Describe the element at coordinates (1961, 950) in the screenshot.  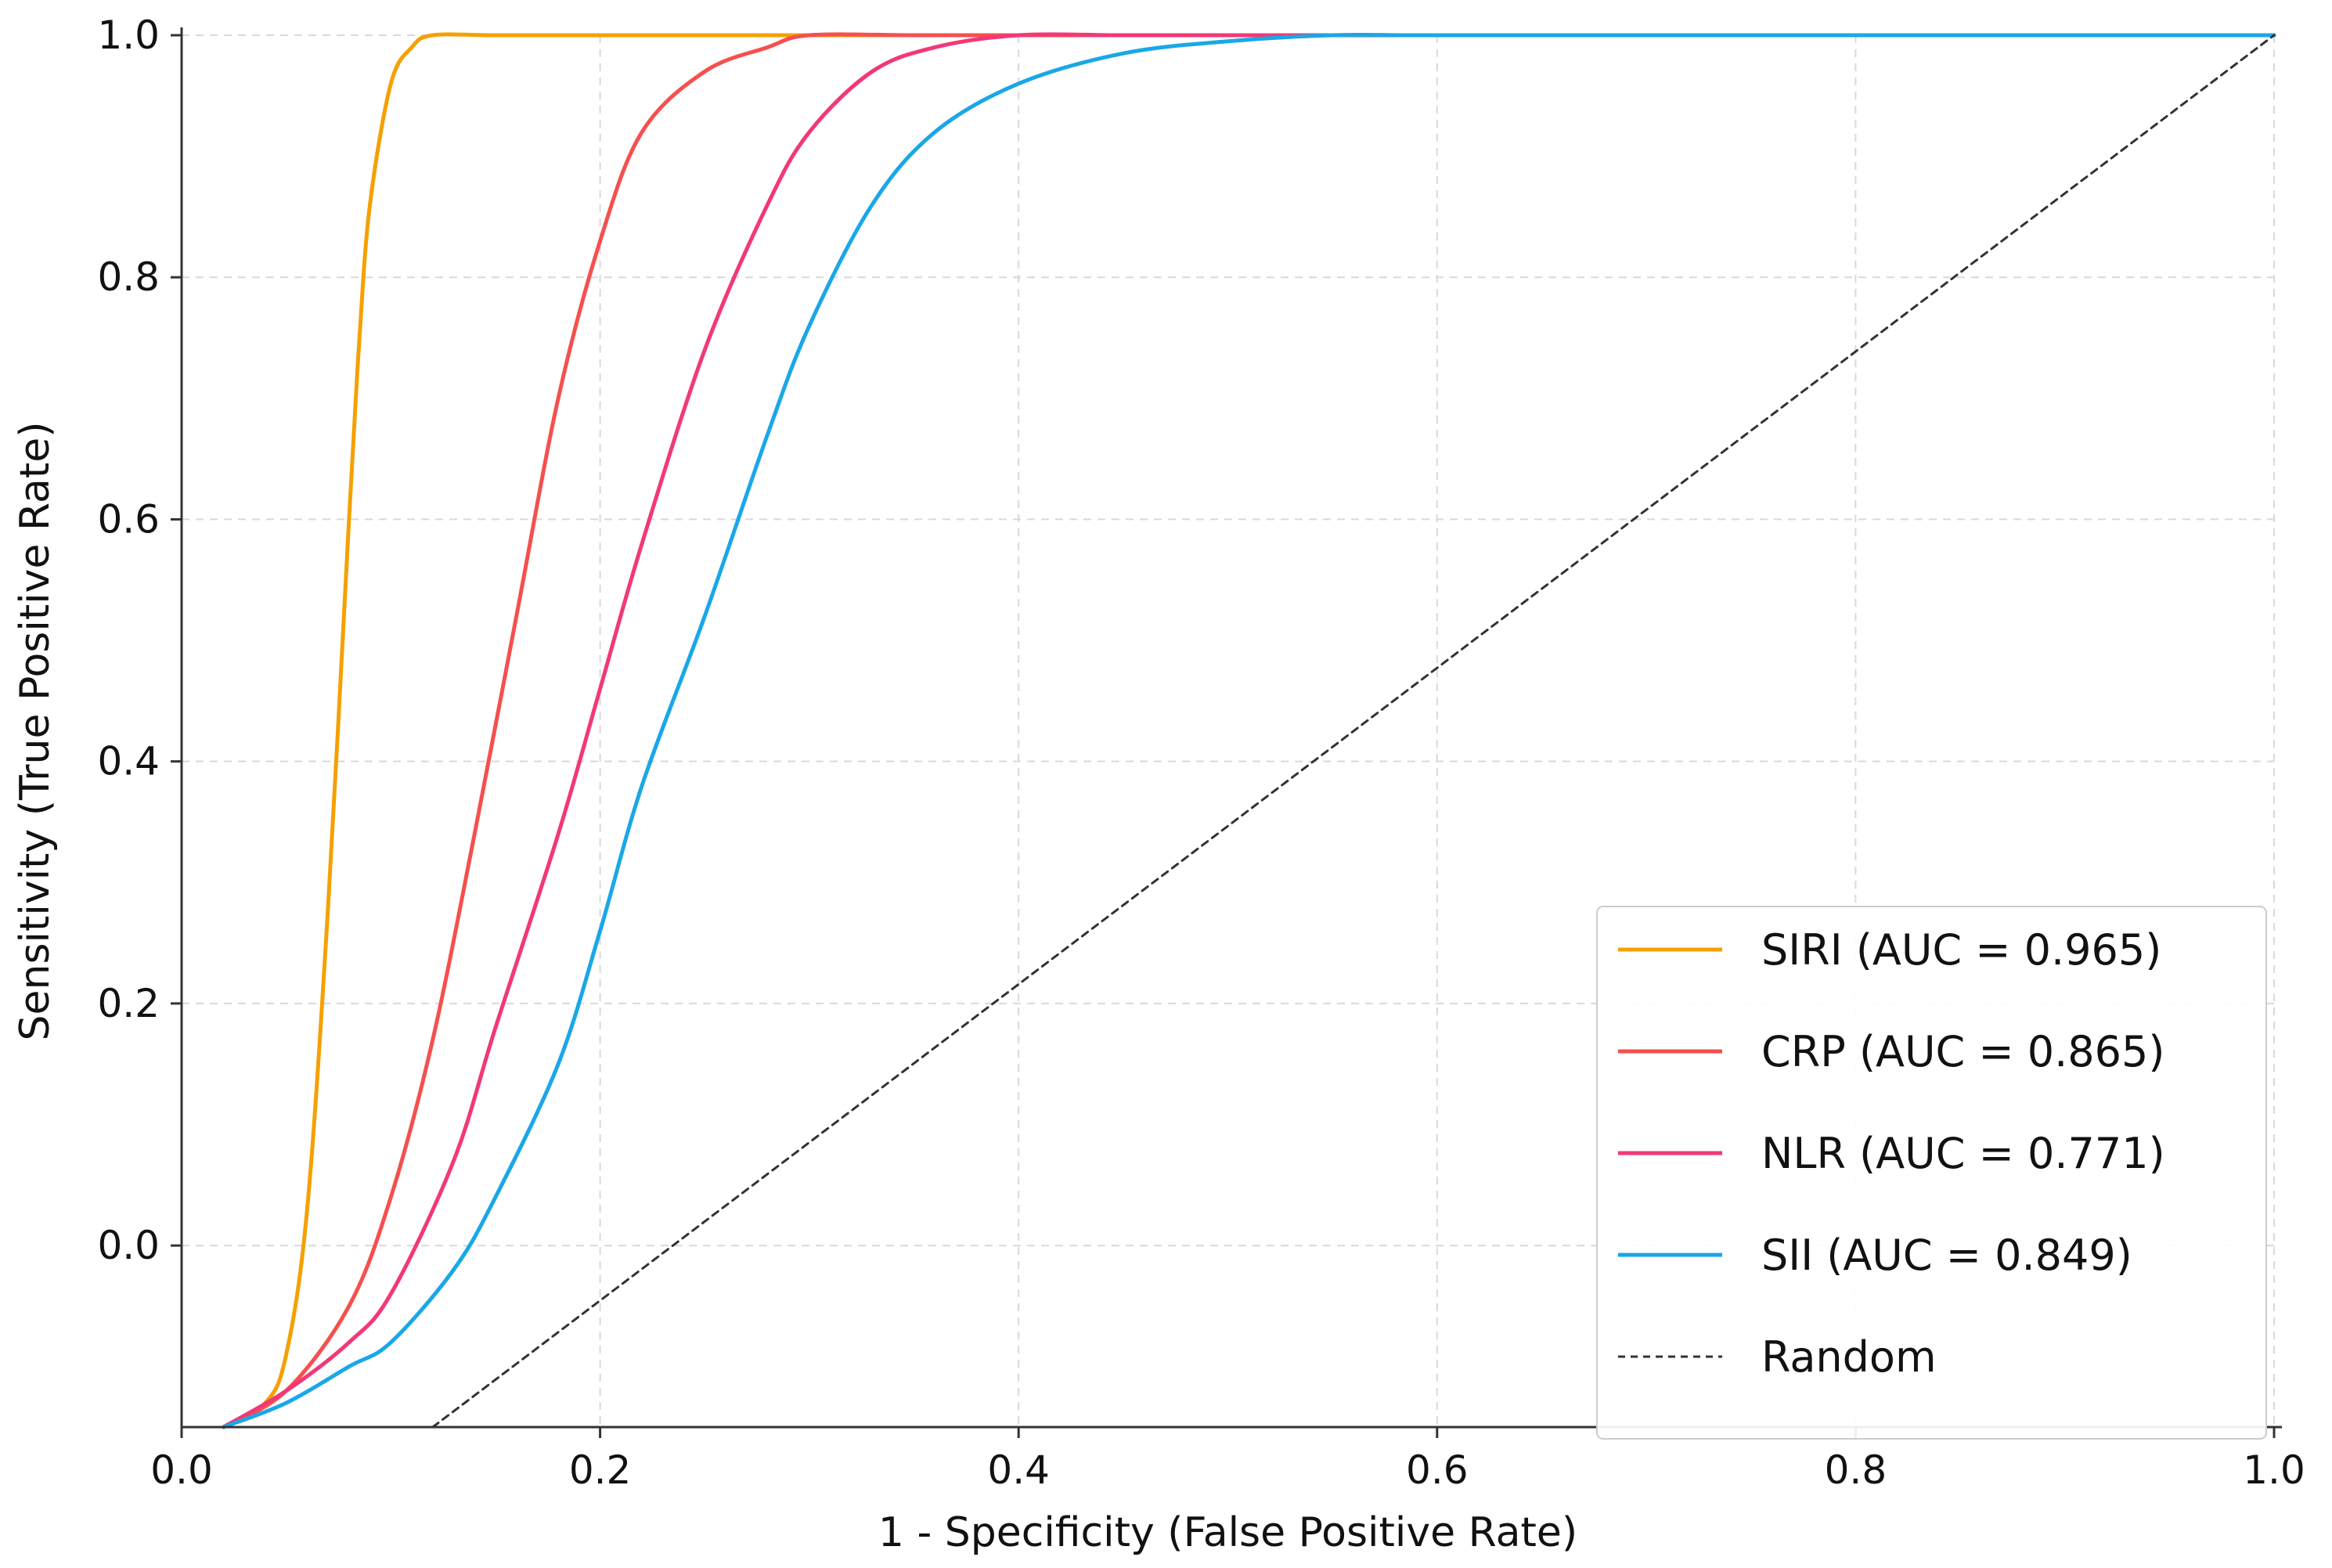
I see `legend-label-siri: SIRI (AUC = 0.965)` at that location.